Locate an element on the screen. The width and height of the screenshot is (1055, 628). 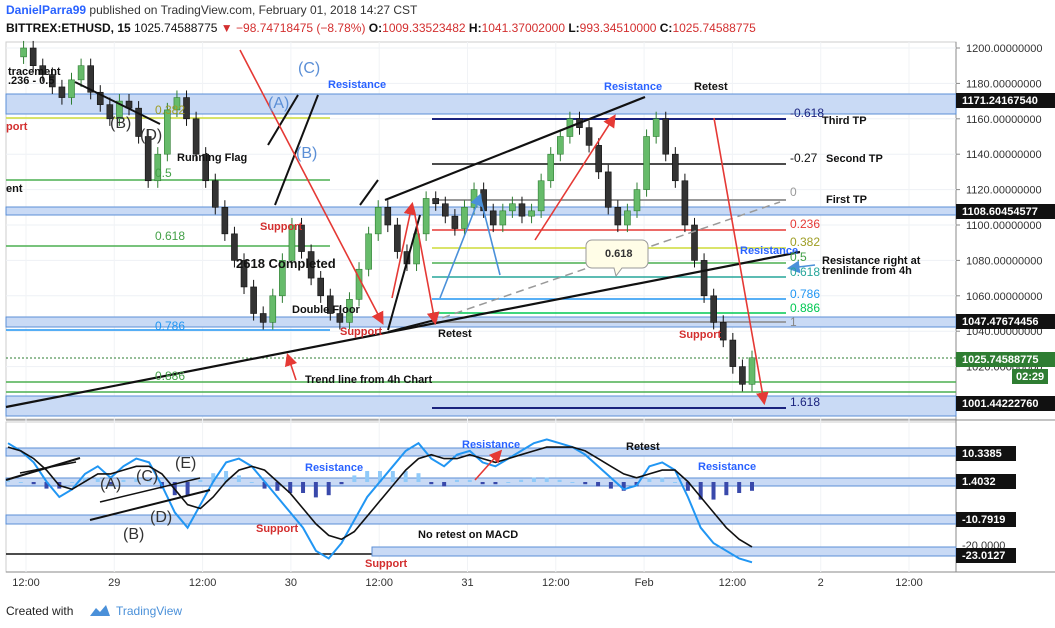
resistance-label-3: Resistance is located at coordinates (769, 251).